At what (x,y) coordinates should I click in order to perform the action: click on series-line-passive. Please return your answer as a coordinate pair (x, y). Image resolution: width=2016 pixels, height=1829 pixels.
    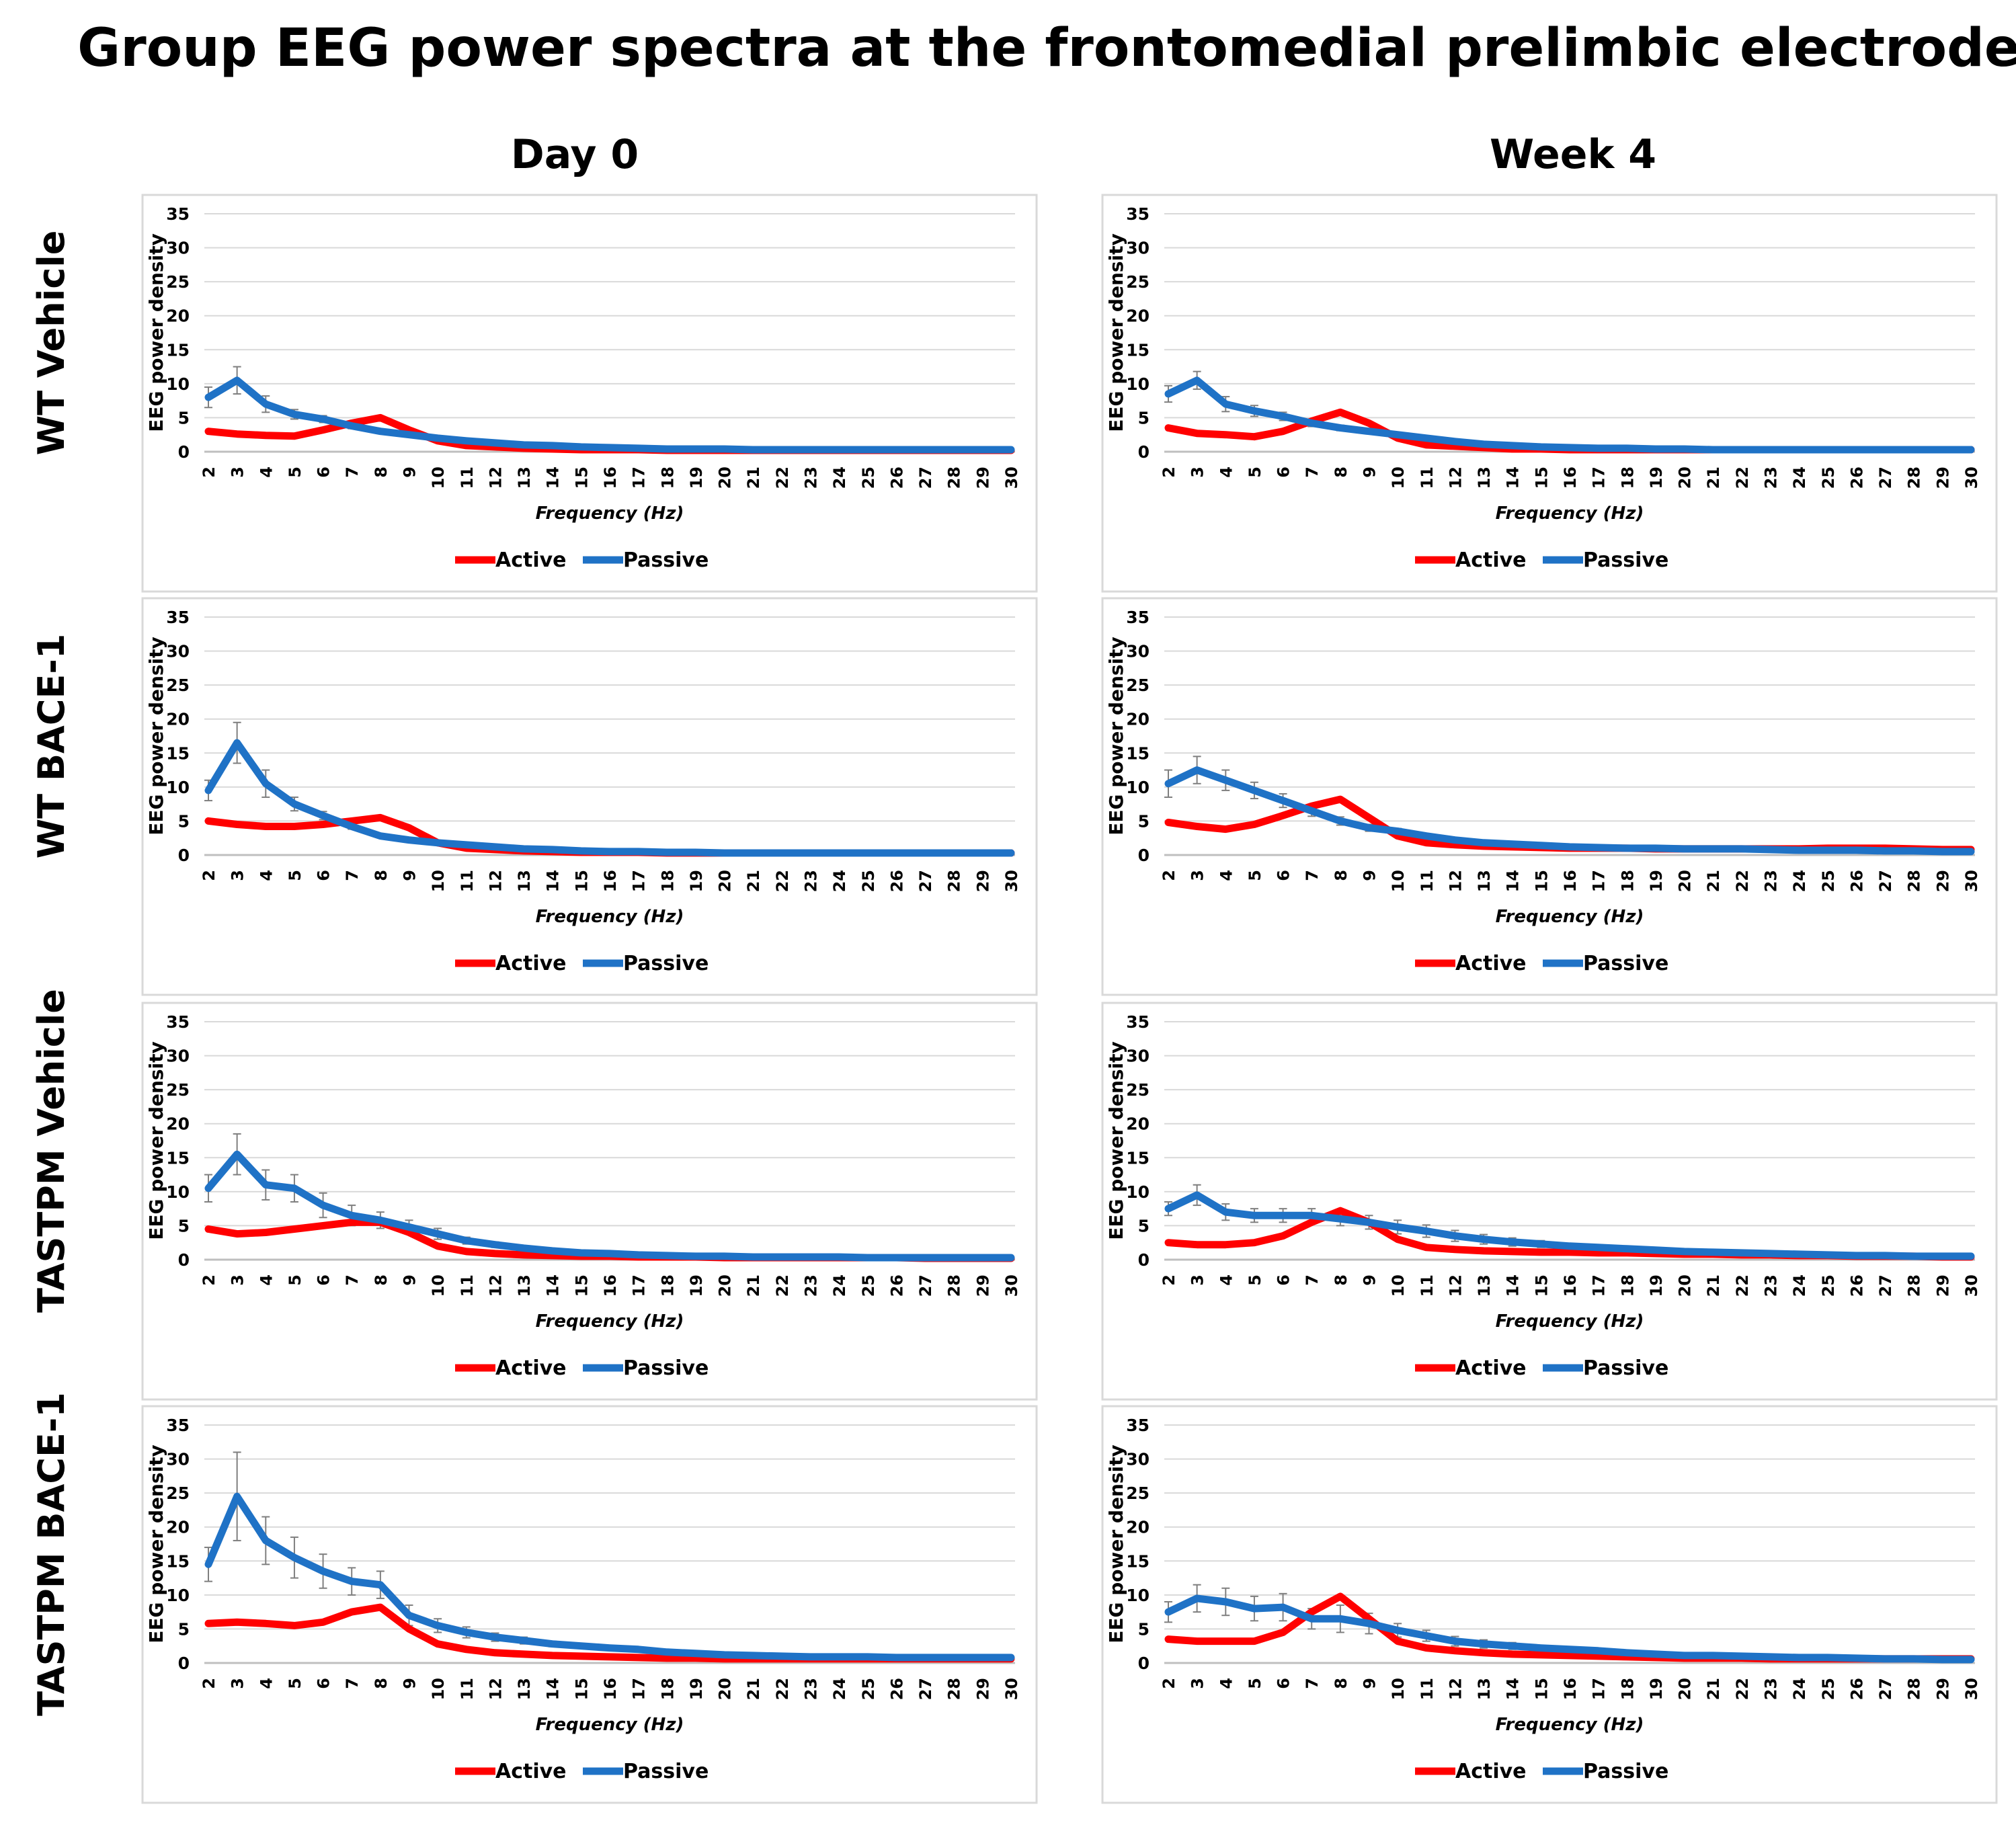
    Looking at the image, I should click on (609, 415).